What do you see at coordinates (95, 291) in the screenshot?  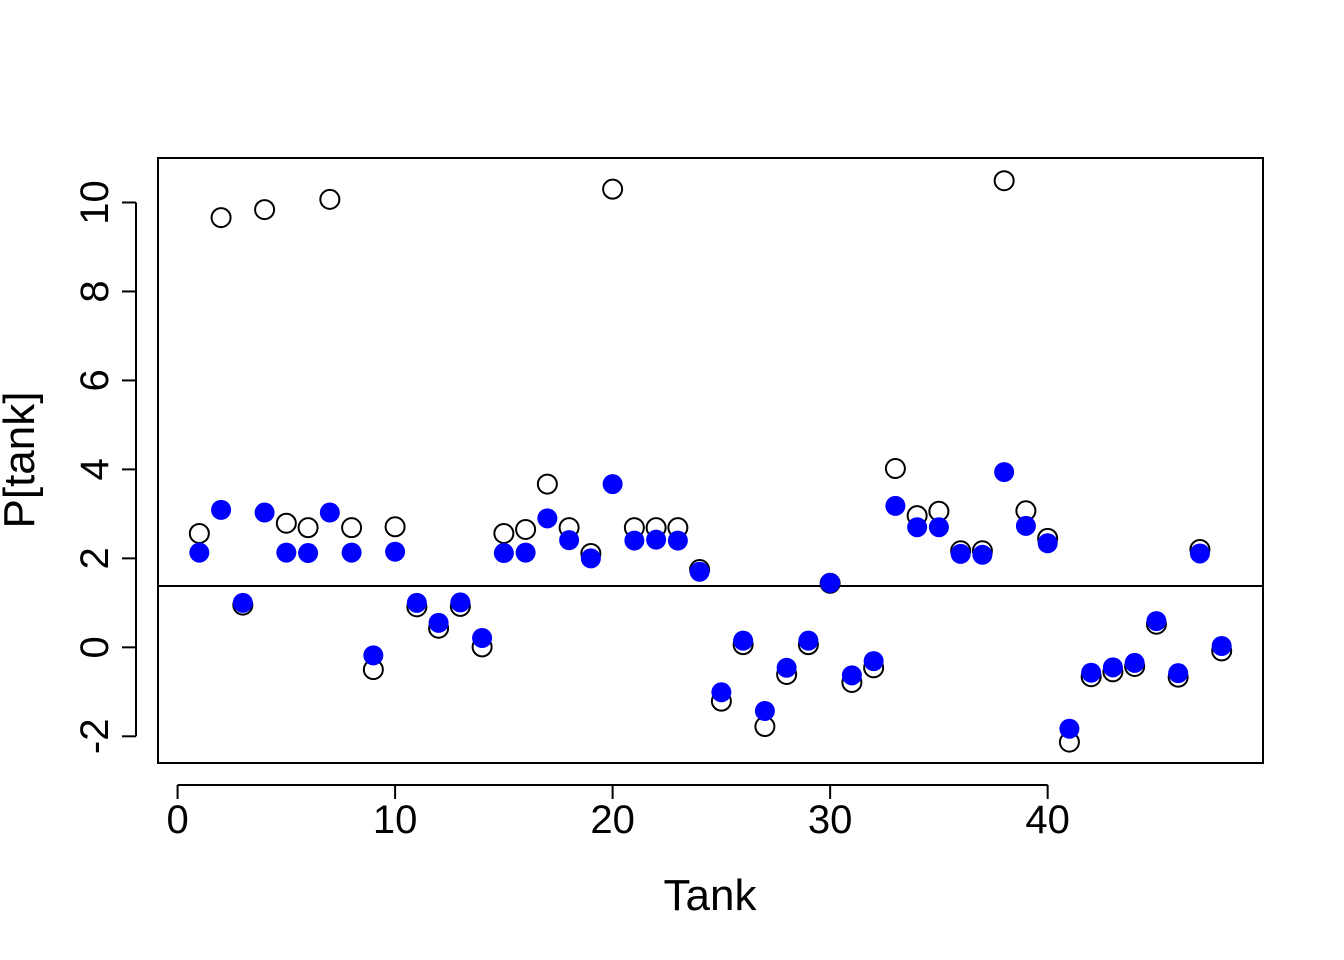 I see `y-tick-label: 8` at bounding box center [95, 291].